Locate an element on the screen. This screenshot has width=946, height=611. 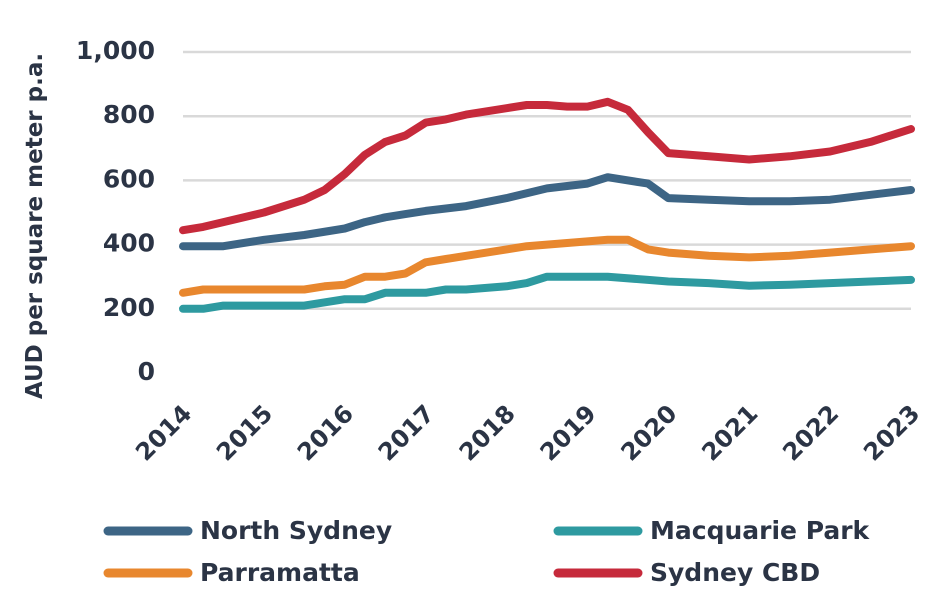
y-tick-label: 200 is located at coordinates (129, 307).